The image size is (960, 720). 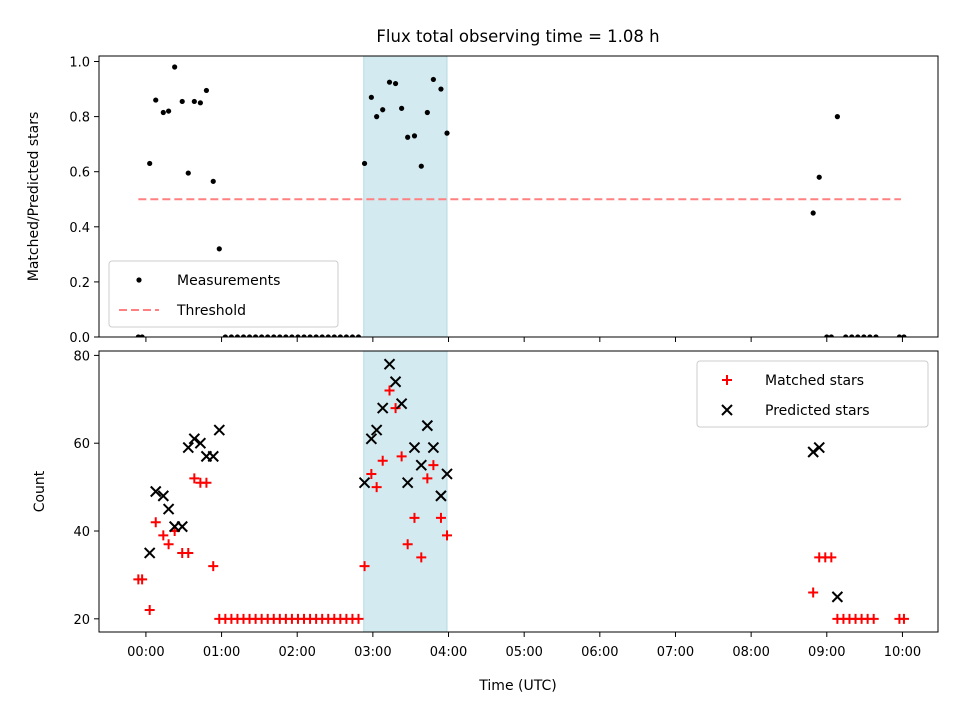 What do you see at coordinates (221, 652) in the screenshot?
I see `x-tick-label: 01:00` at bounding box center [221, 652].